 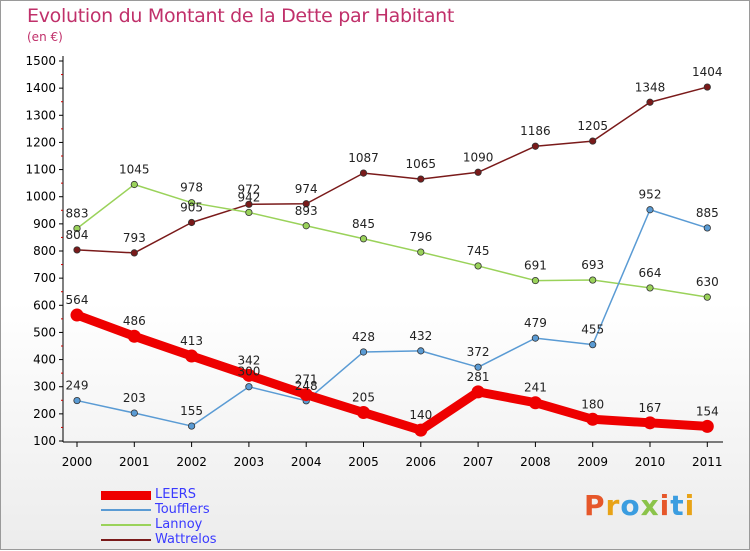 What do you see at coordinates (191, 188) in the screenshot?
I see `data-label-lannoy: 978` at bounding box center [191, 188].